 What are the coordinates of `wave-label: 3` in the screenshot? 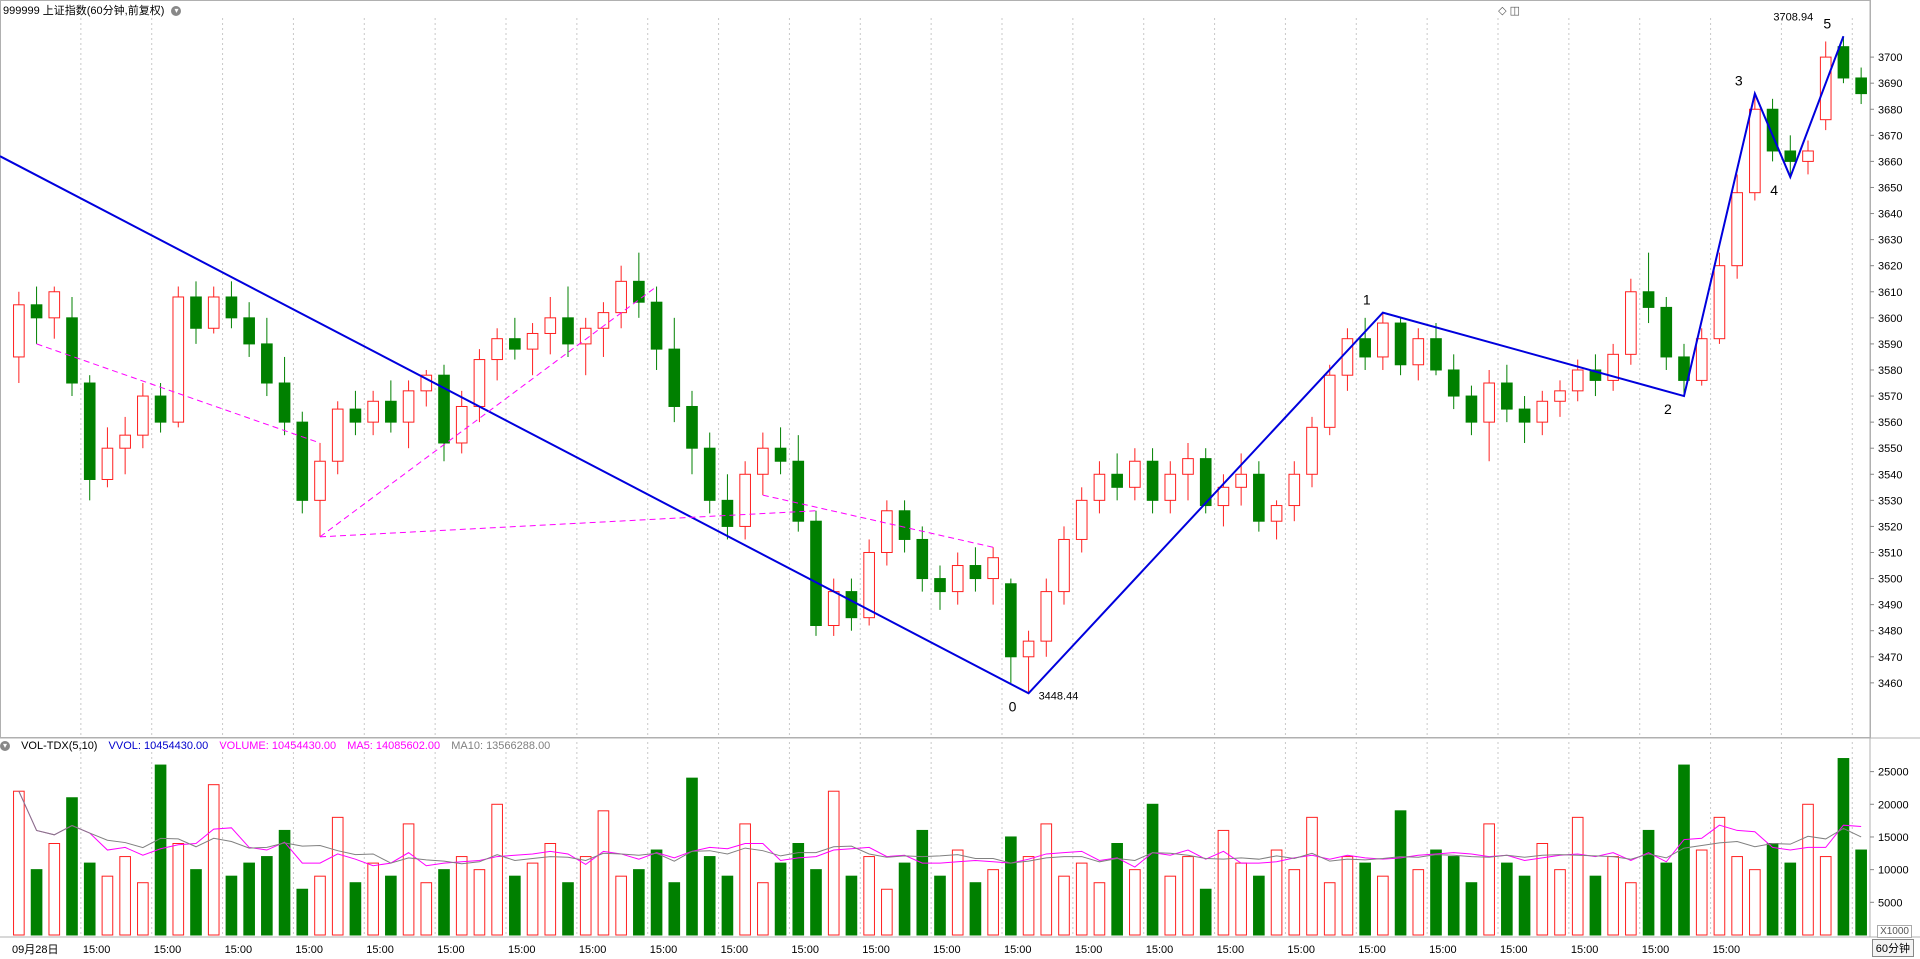 It's located at (1739, 81).